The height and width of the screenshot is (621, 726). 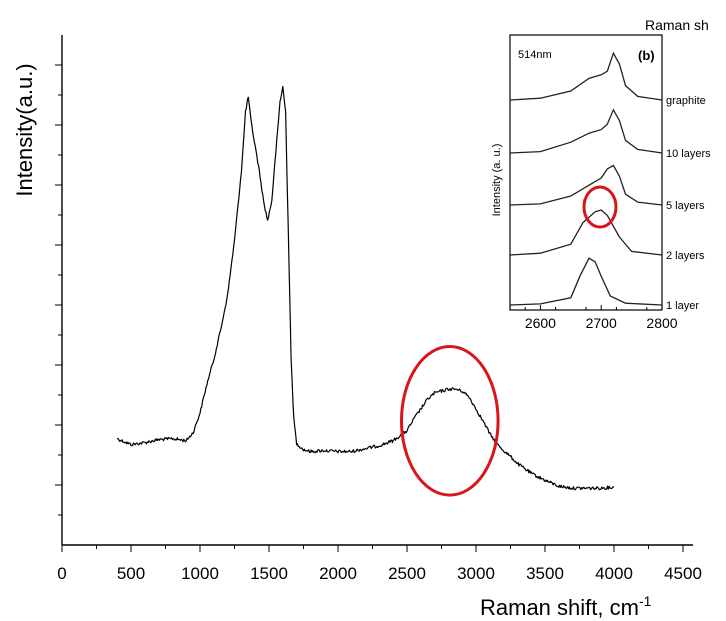 What do you see at coordinates (688, 154) in the screenshot?
I see `inset-series-label: 10 layers` at bounding box center [688, 154].